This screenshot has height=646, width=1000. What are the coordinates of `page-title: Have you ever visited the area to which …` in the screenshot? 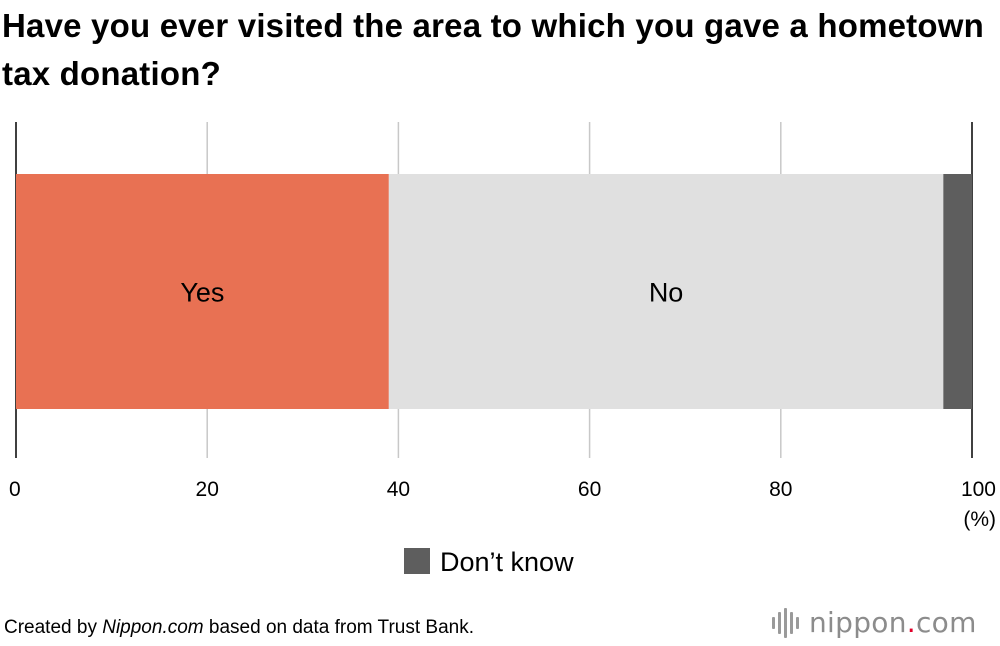 It's located at (493, 49).